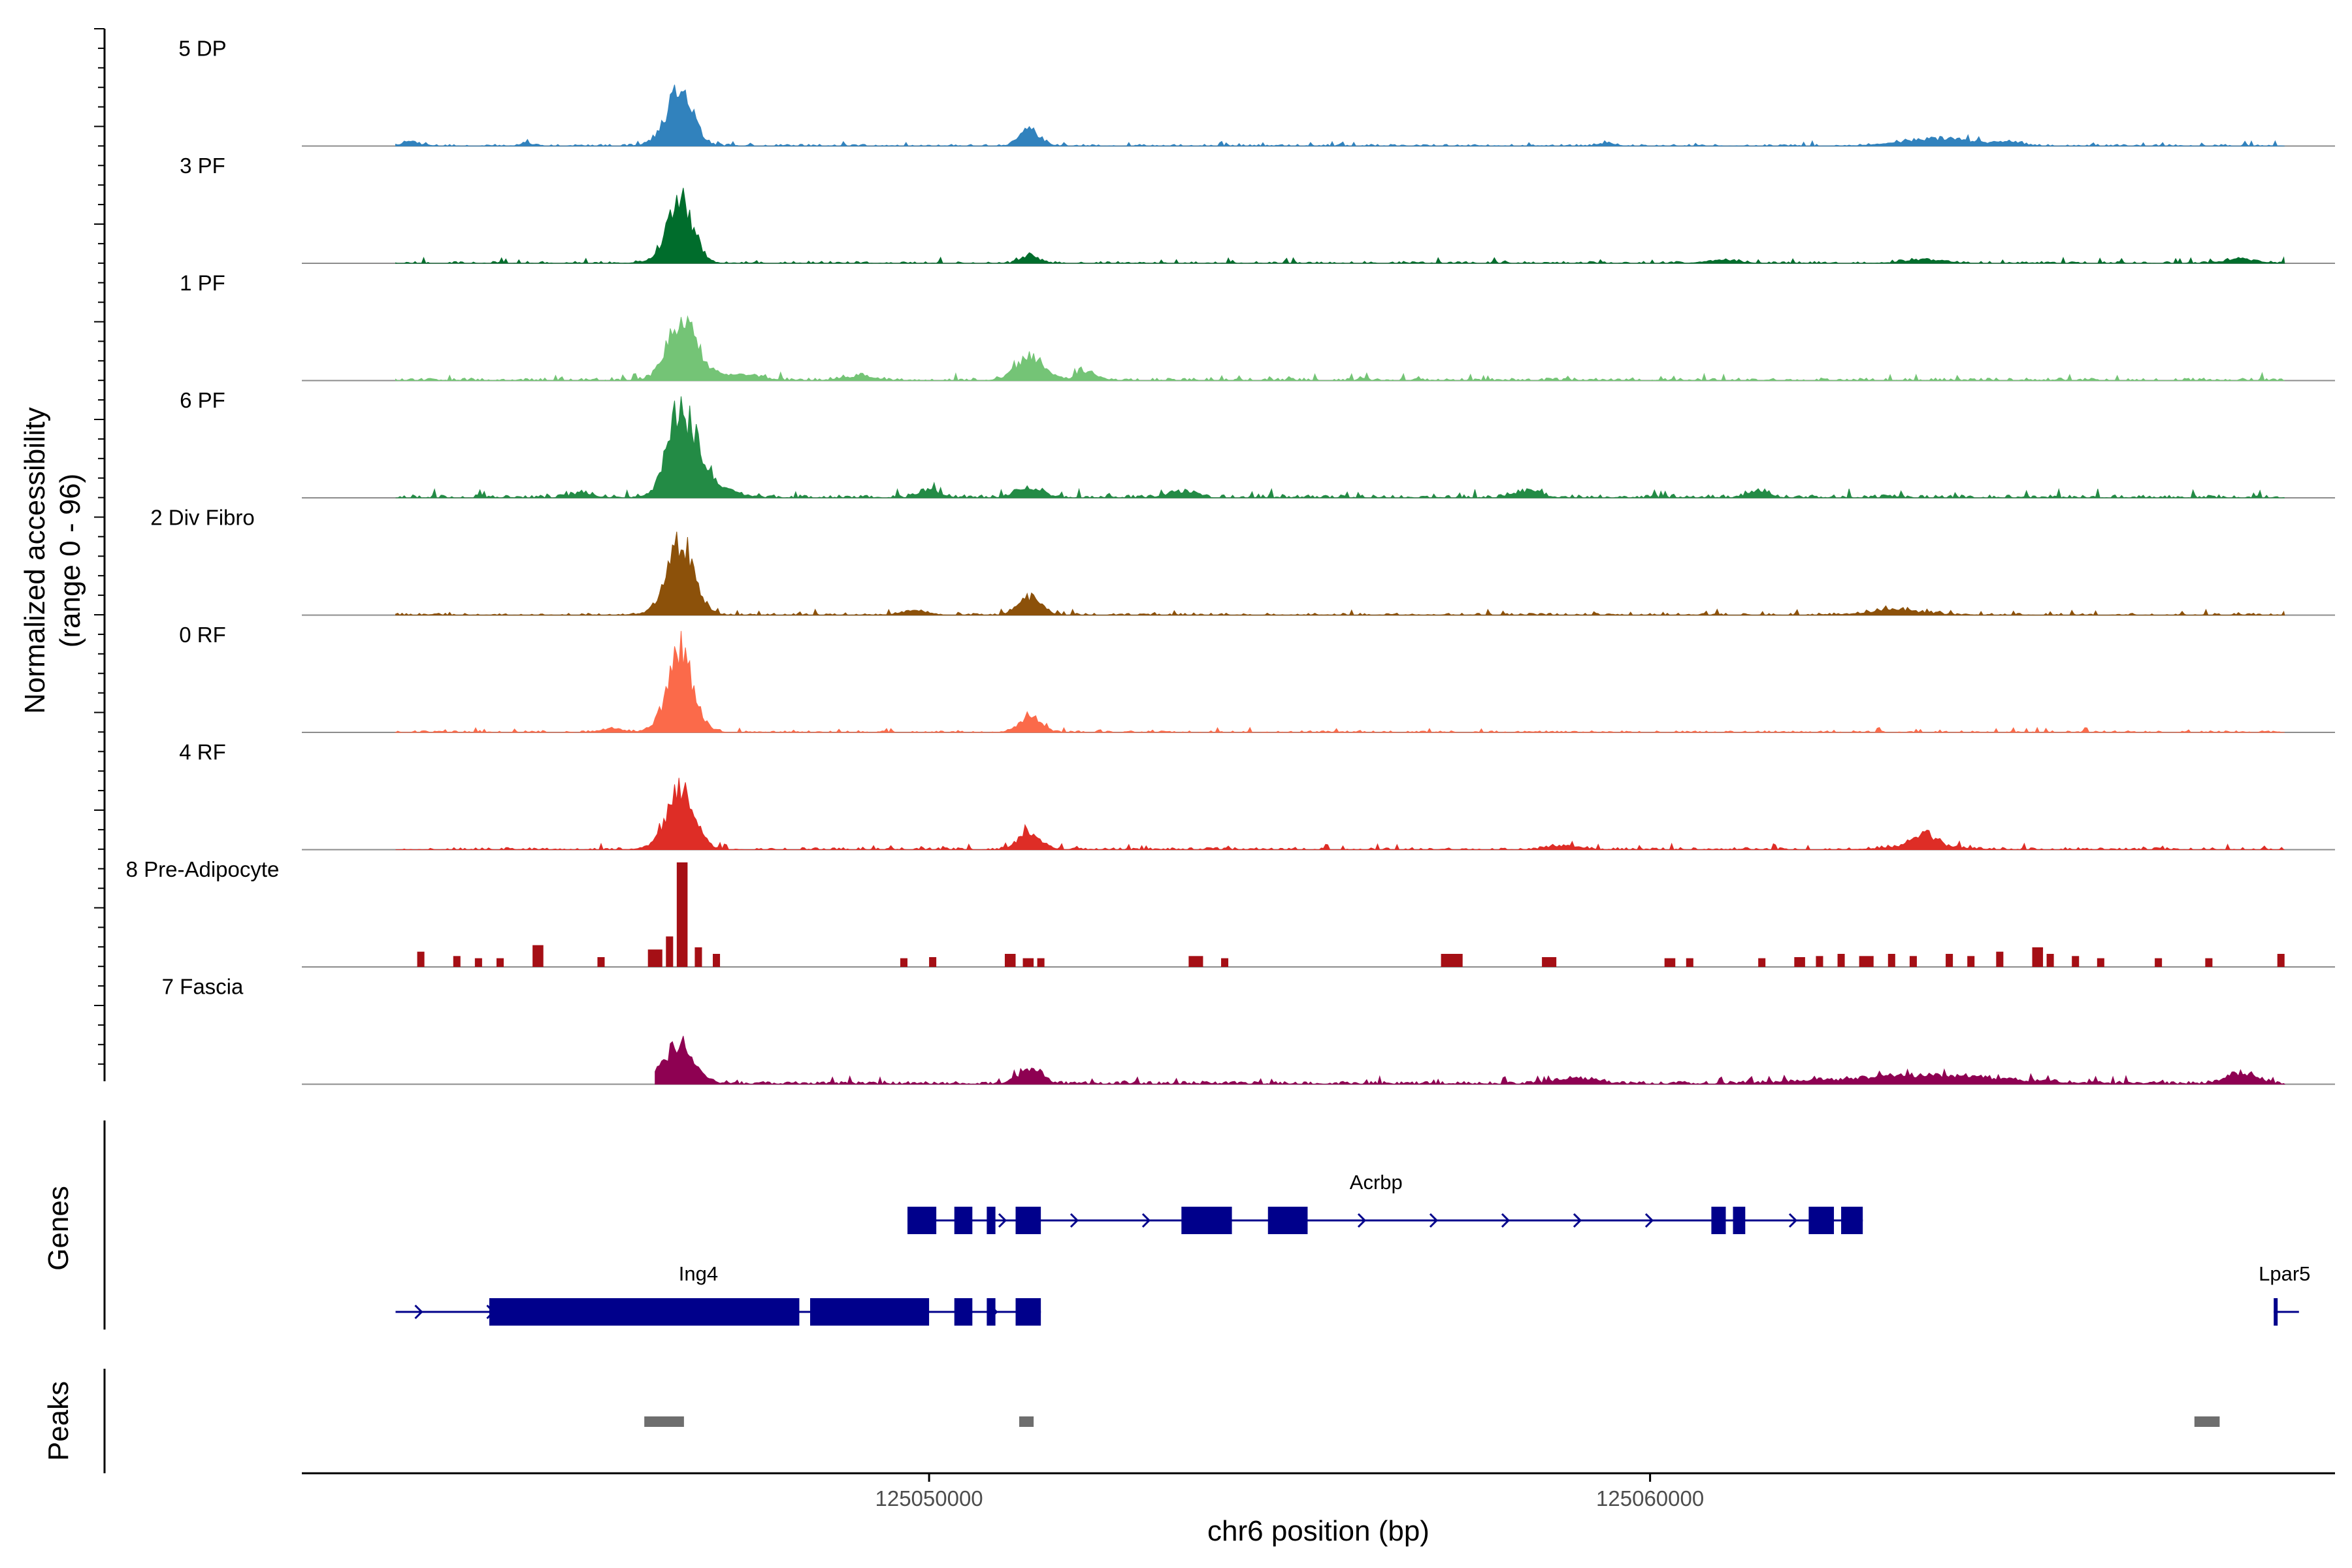 The image size is (2352, 1568). Describe the element at coordinates (1318, 1531) in the screenshot. I see `x-axis-label: chr6 position (bp)` at that location.